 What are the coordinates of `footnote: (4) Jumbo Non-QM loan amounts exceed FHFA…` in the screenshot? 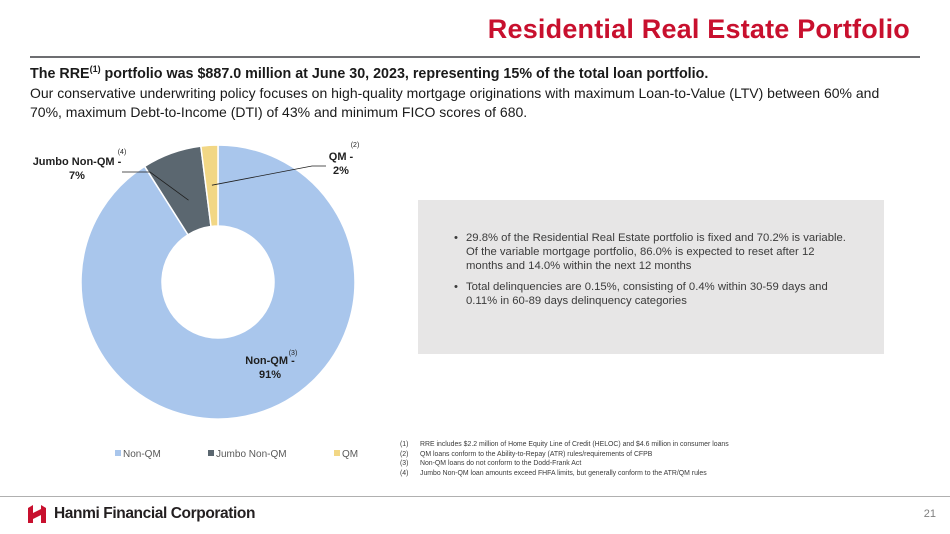 It's located at (650, 474).